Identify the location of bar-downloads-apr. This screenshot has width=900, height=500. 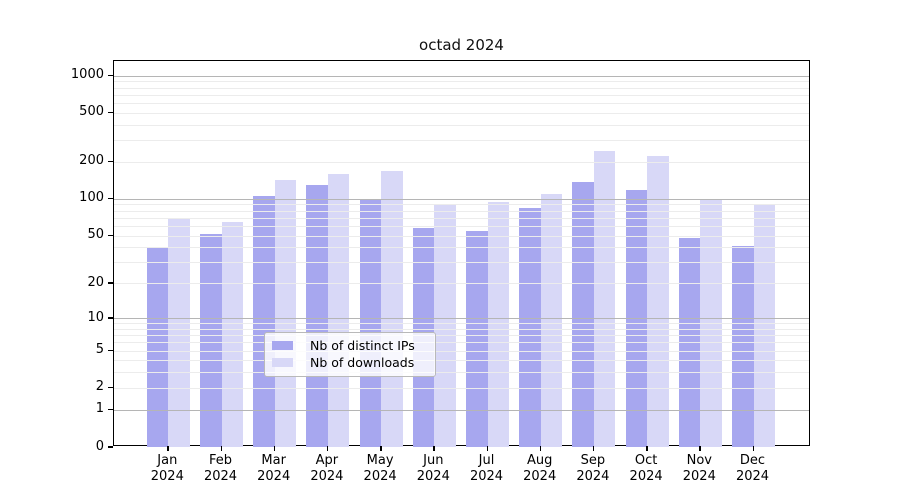
(338, 310).